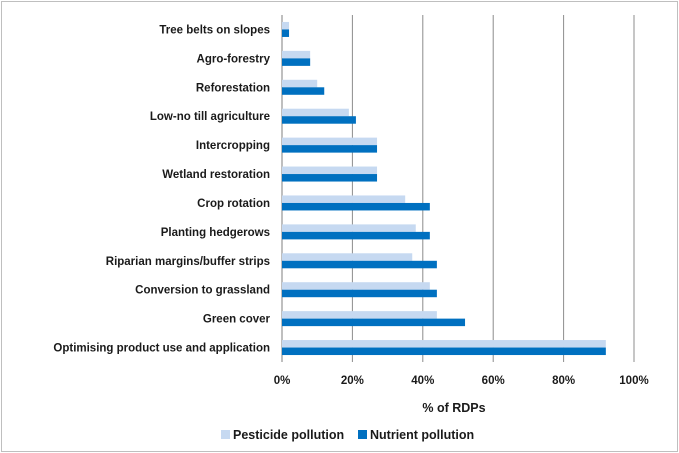  I want to click on legend-swatch-nutrient, so click(362, 434).